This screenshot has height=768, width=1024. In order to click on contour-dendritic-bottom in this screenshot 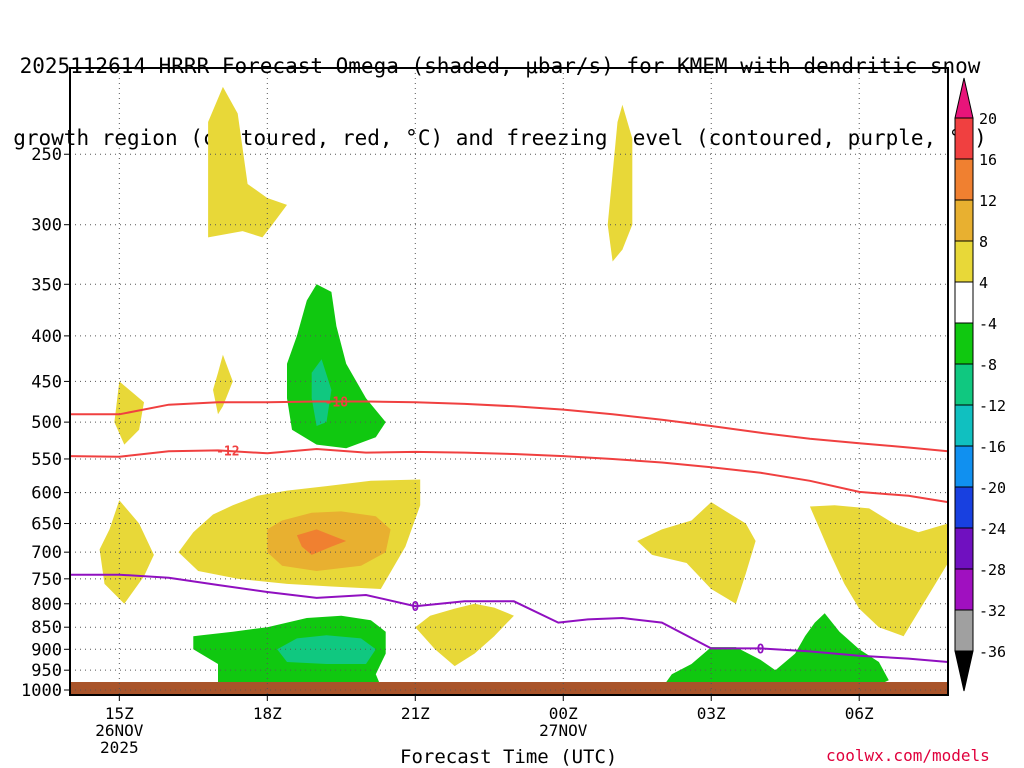, I will do `click(509, 475)`.